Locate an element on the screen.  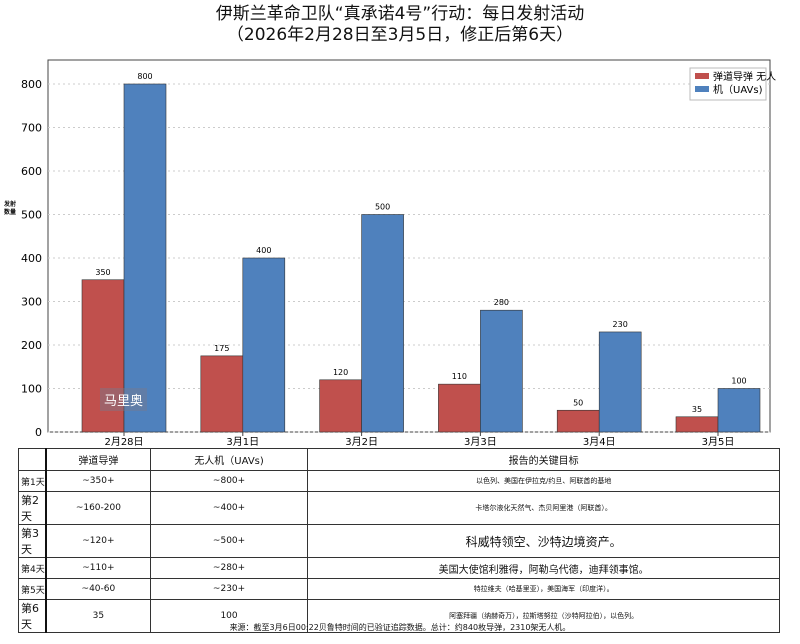
missiles-cell: ~40-60 is located at coordinates (98, 589).